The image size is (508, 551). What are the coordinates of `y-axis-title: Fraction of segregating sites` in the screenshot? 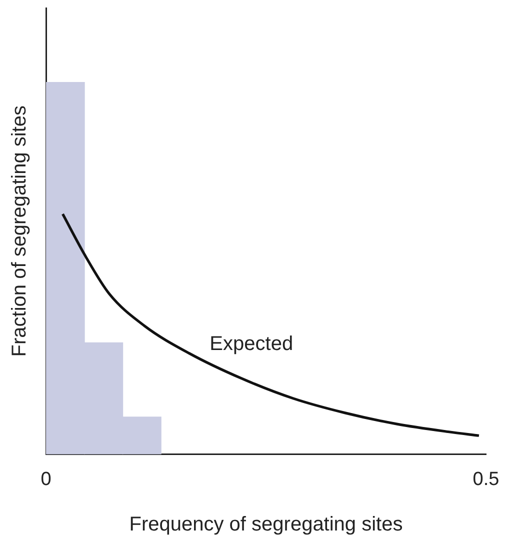 It's located at (19, 231).